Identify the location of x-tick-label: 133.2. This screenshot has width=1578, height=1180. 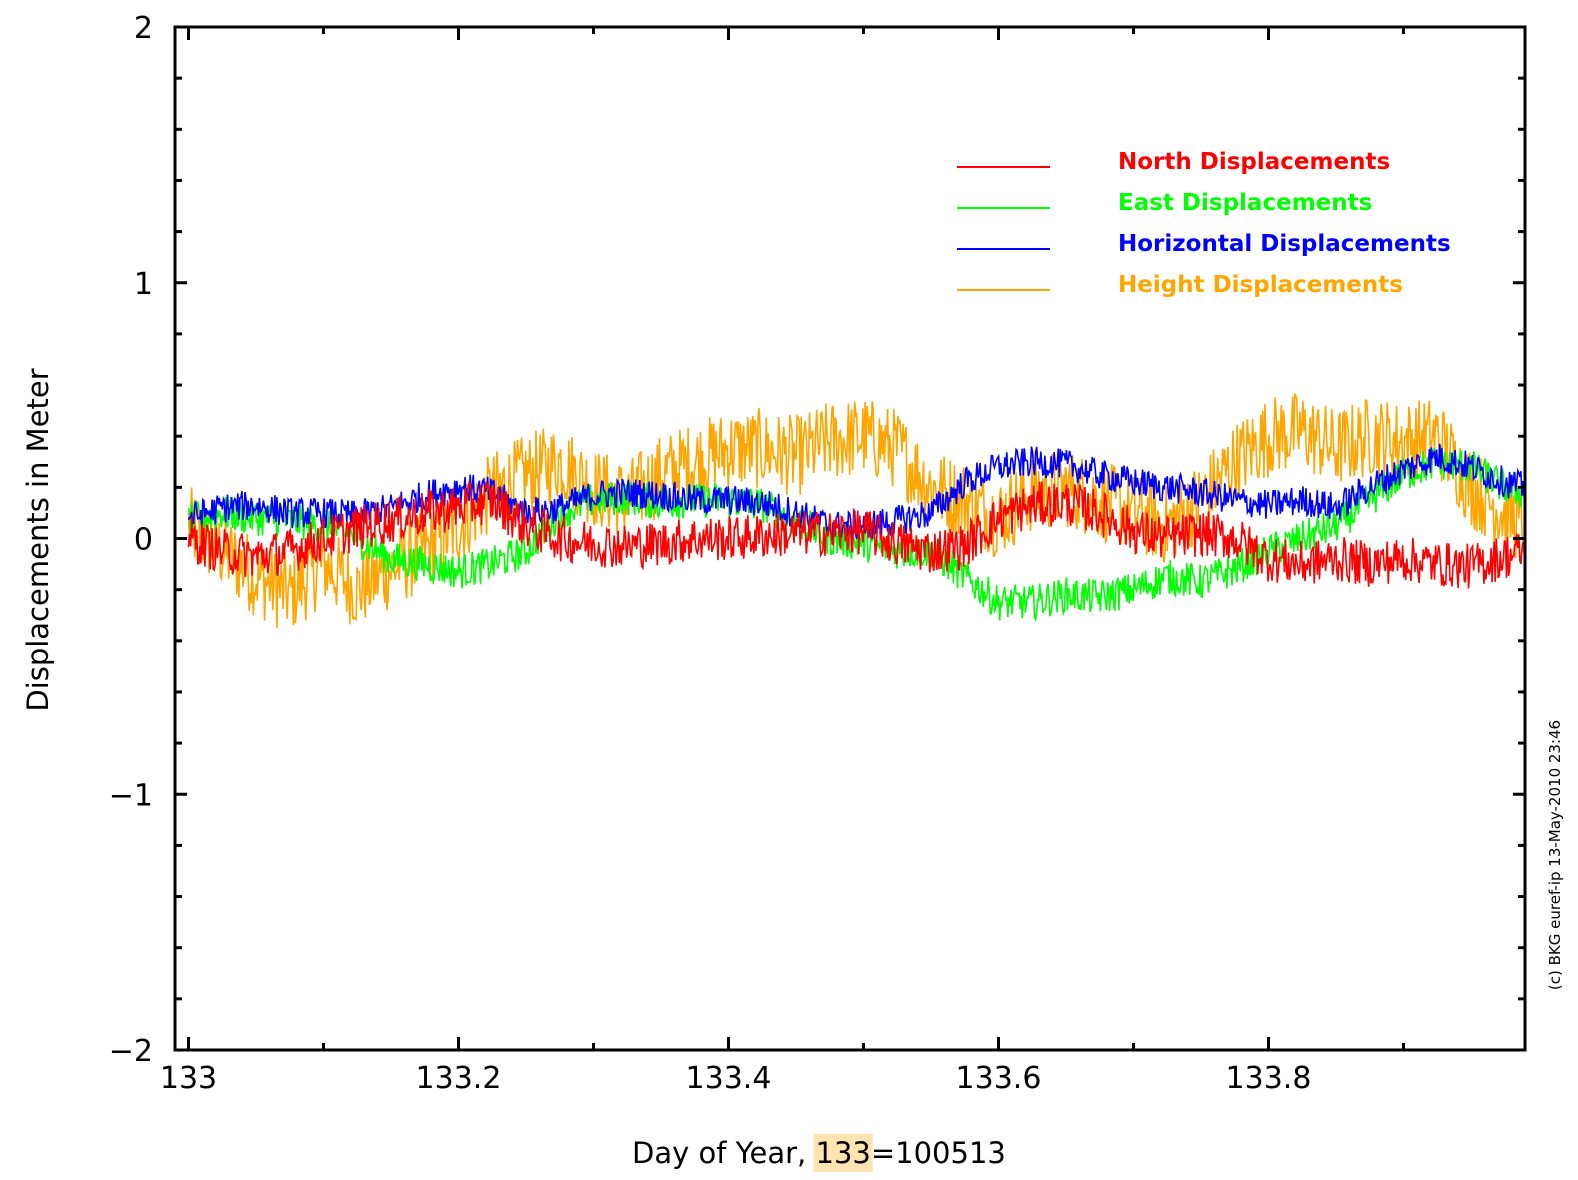
(459, 1078).